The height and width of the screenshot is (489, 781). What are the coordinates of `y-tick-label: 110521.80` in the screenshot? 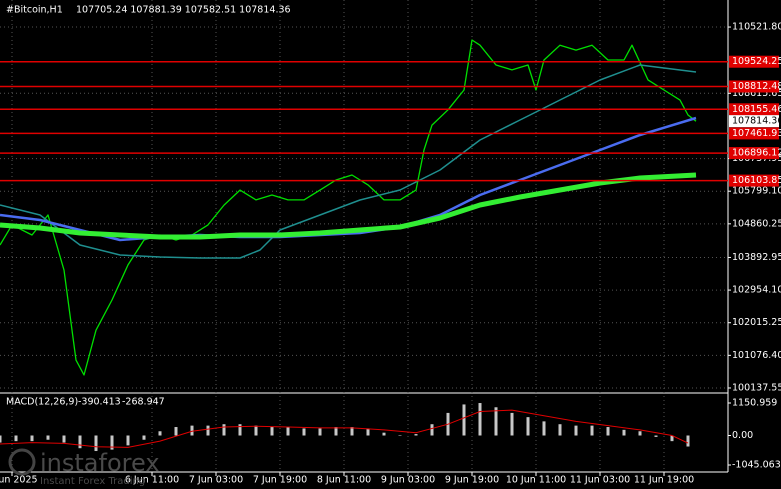 It's located at (756, 27).